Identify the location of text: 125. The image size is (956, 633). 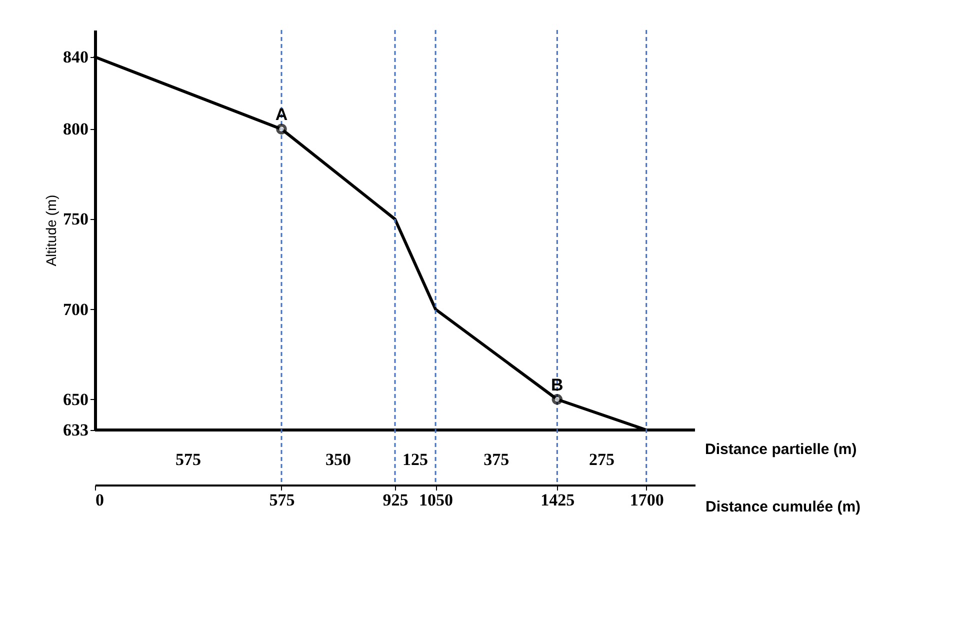
(415, 459).